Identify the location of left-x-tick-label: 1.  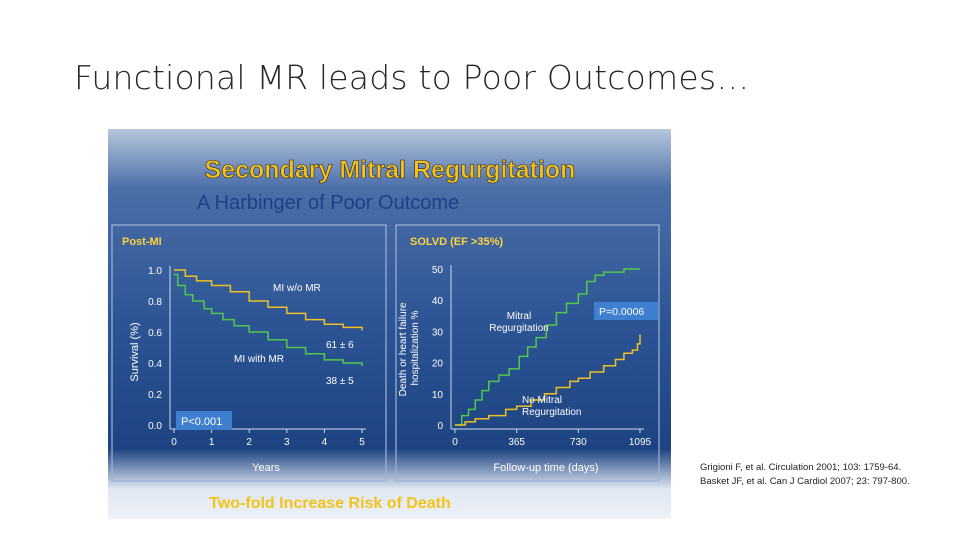
(212, 442).